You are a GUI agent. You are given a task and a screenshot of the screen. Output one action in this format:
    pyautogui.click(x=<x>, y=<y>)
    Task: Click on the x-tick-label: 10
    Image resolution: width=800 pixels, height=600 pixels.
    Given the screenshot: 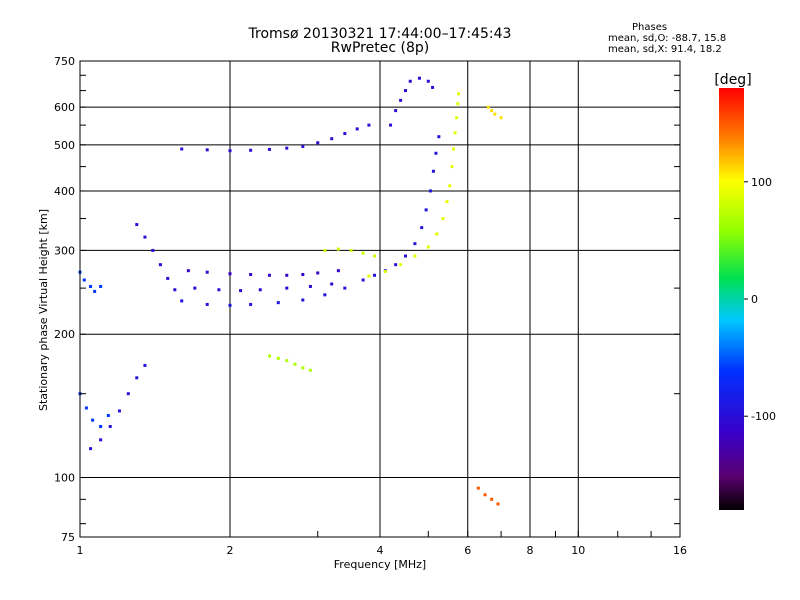 What is the action you would take?
    pyautogui.click(x=578, y=550)
    